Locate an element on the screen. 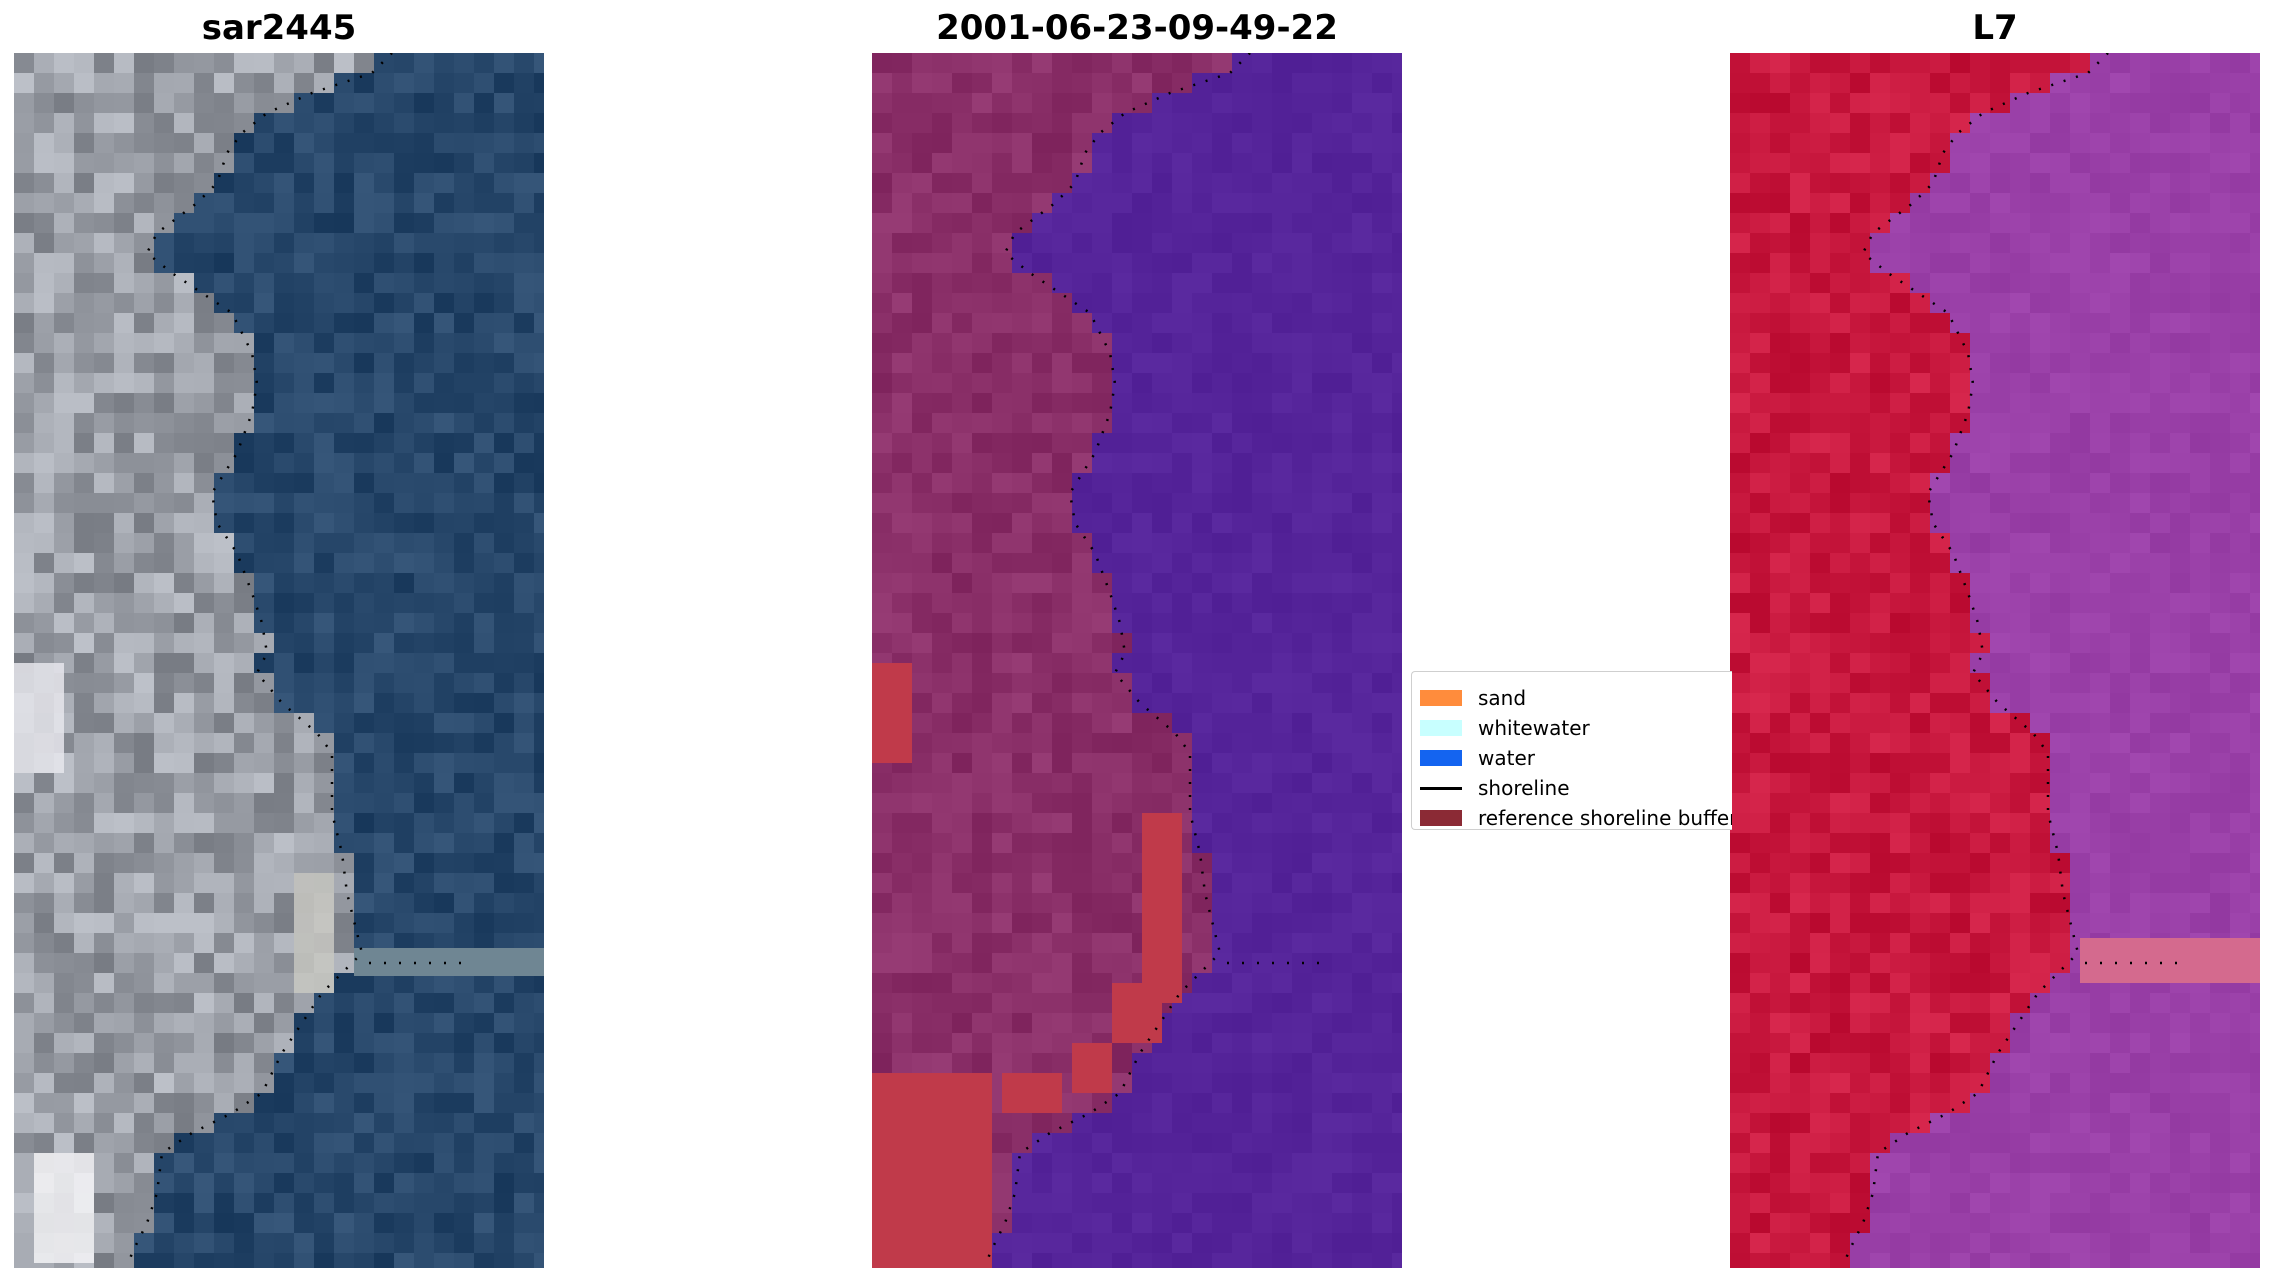 Image resolution: width=2274 pixels, height=1283 pixels. bright-patch is located at coordinates (39, 718).